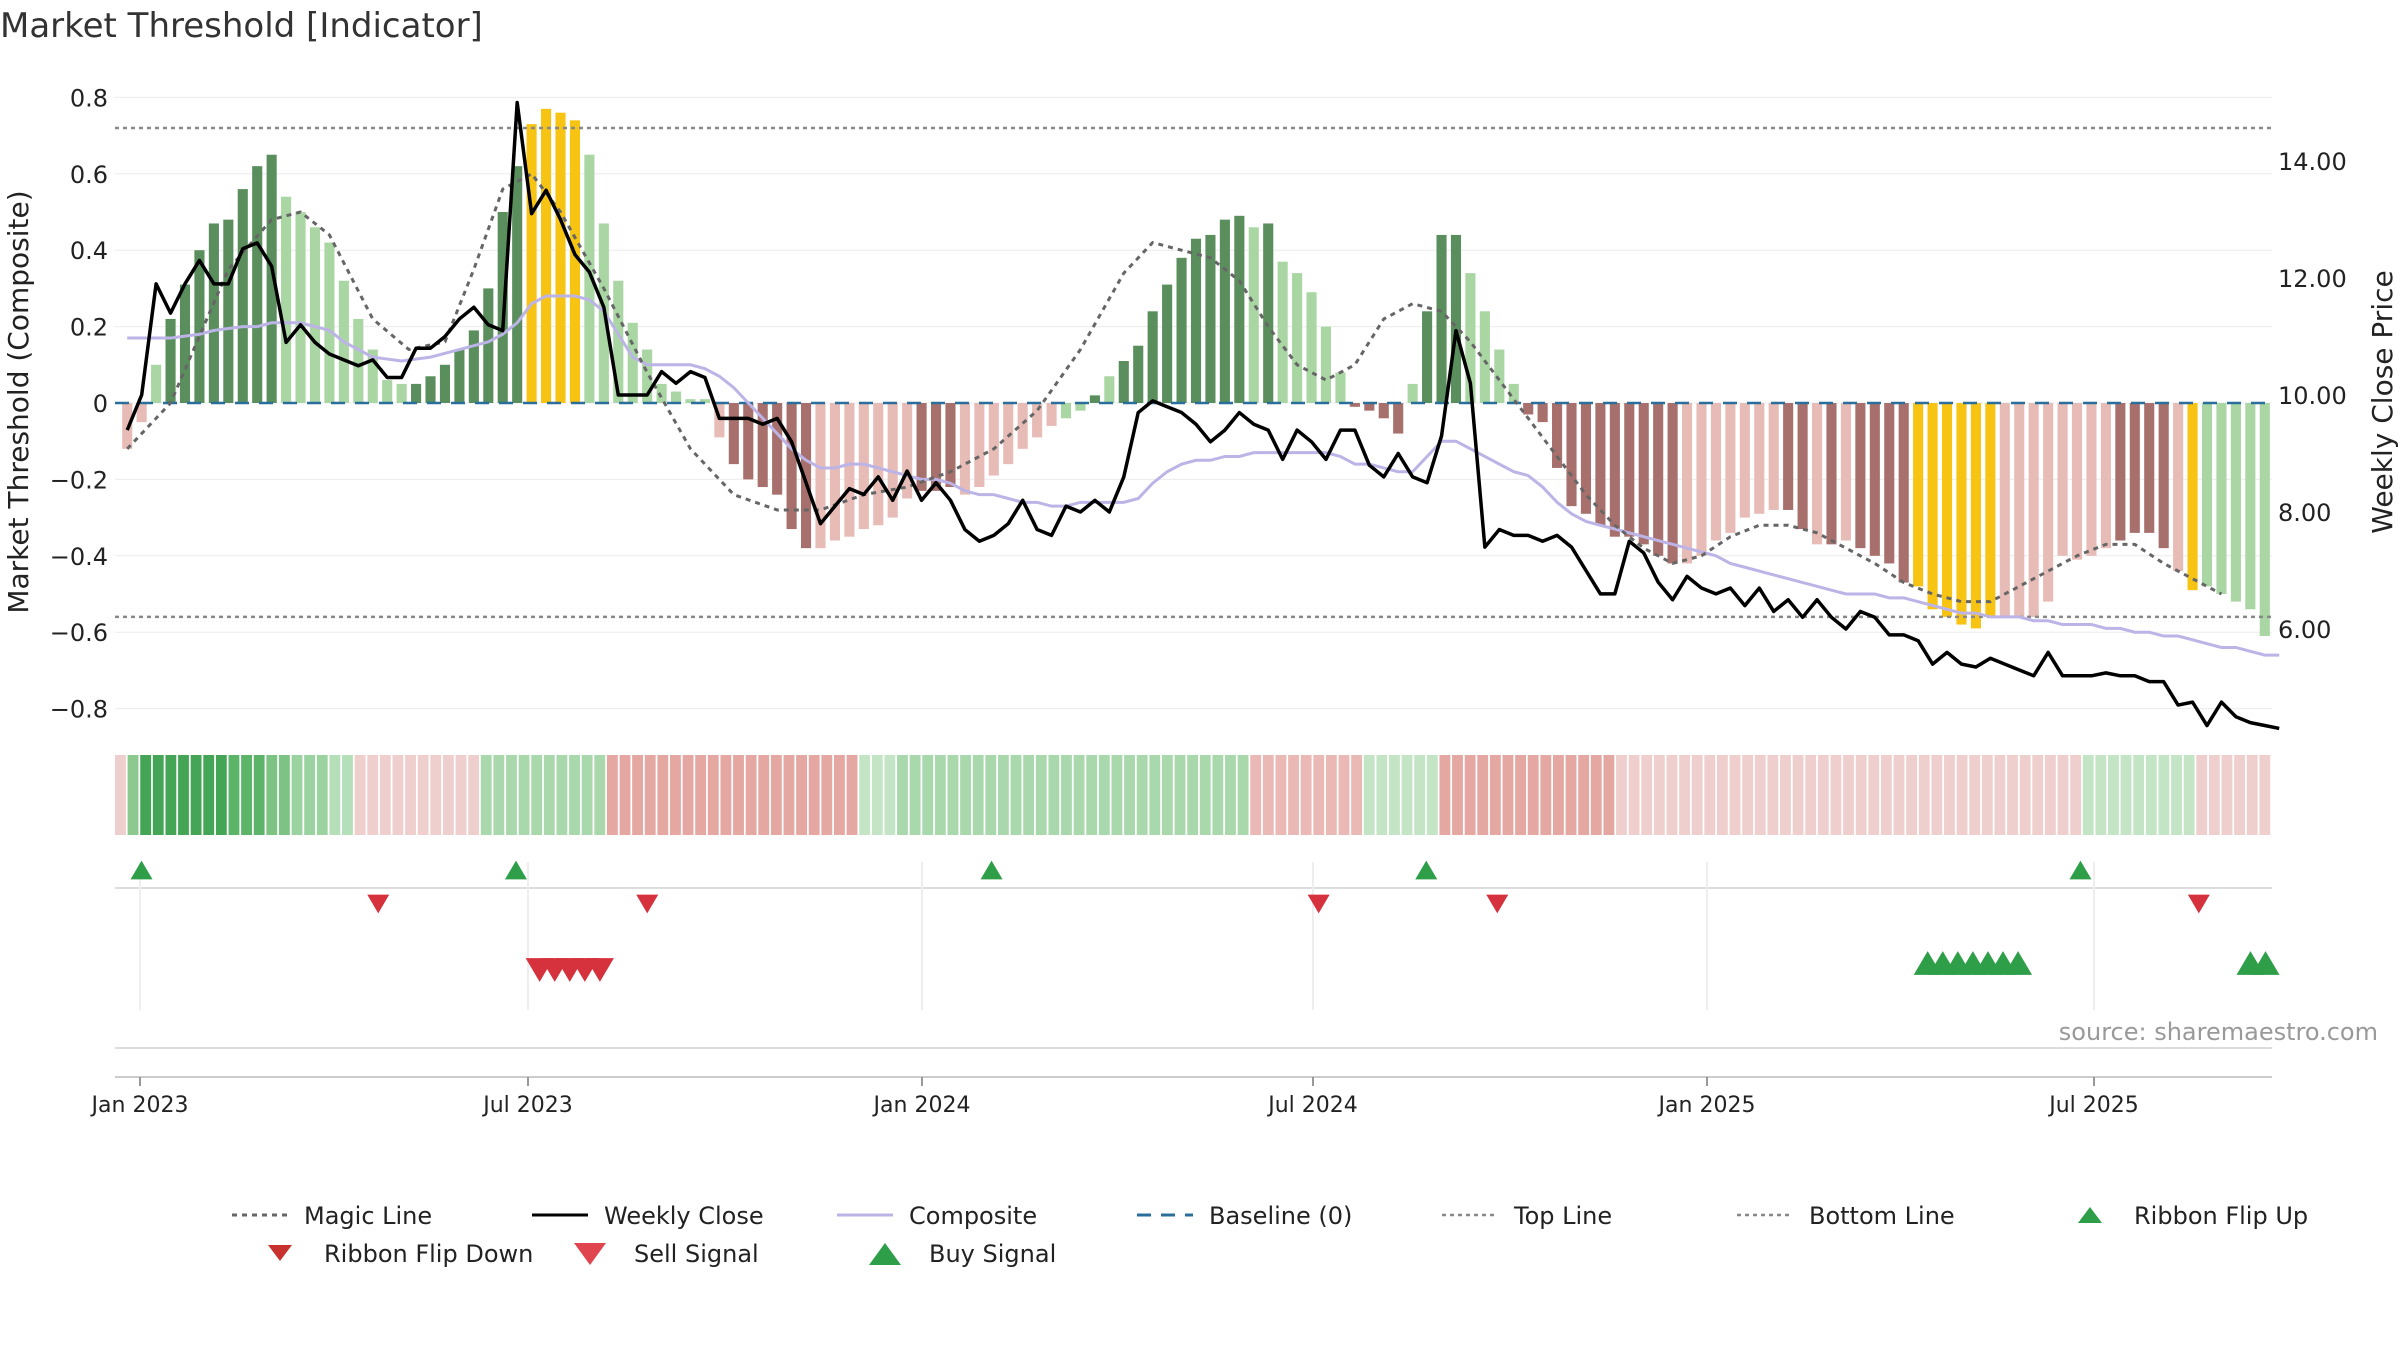  What do you see at coordinates (921, 1105) in the screenshot?
I see `x-tick-label: Jan 2024` at bounding box center [921, 1105].